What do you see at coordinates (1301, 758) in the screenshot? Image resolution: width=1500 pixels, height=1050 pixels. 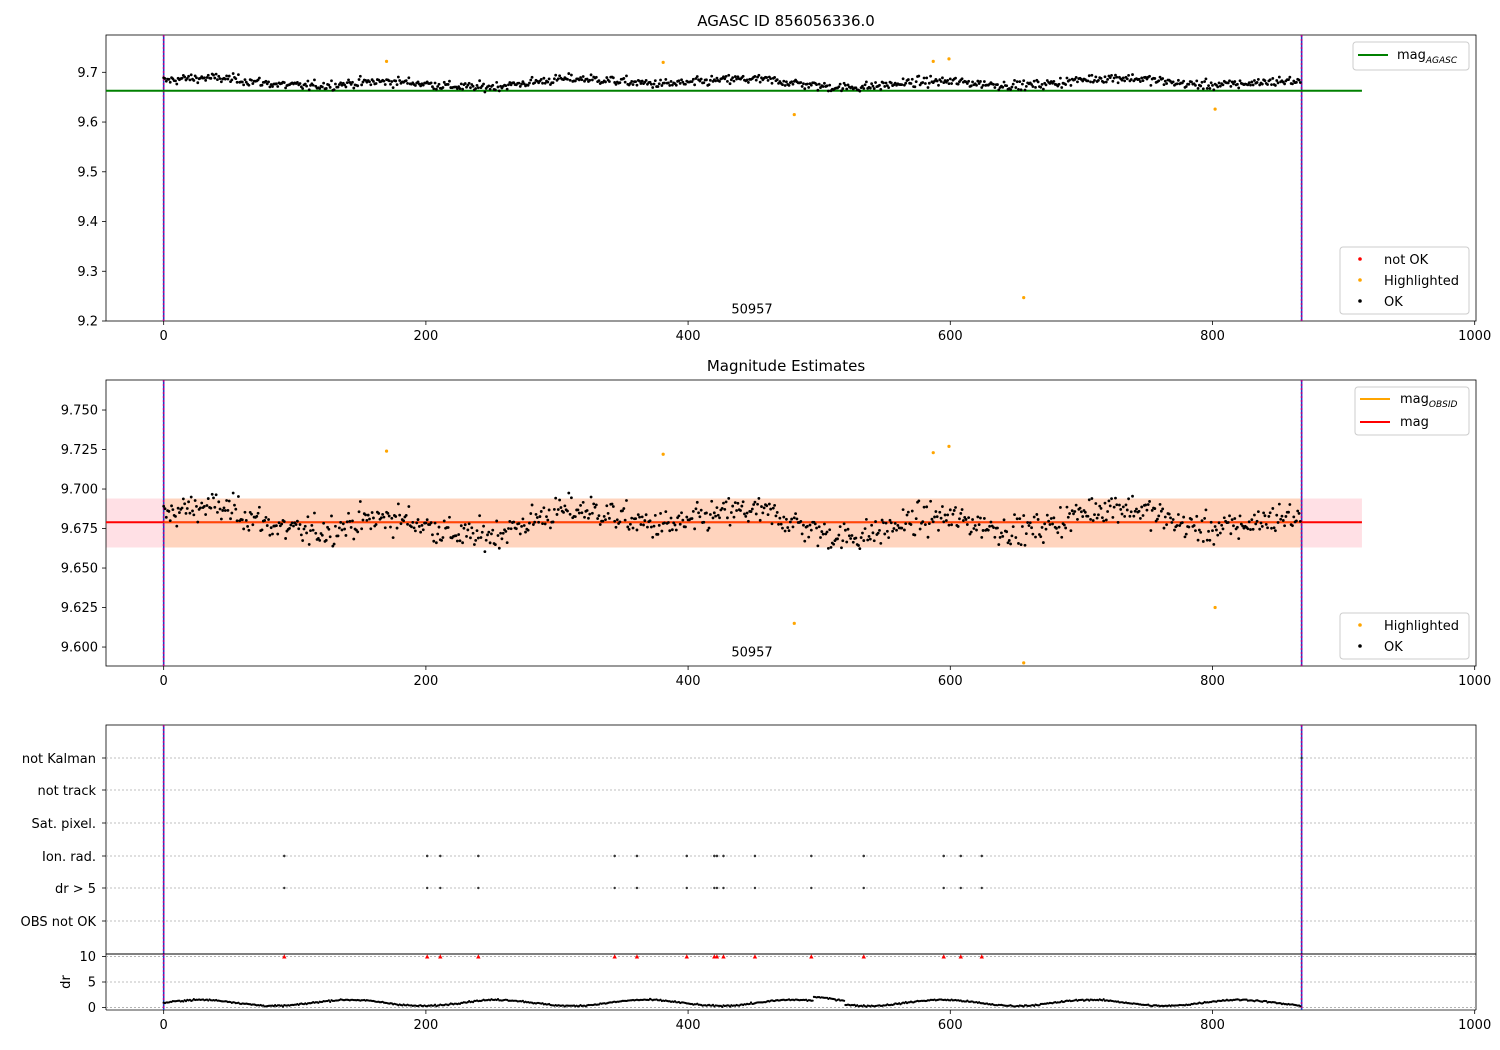 I see `not-kalman-flag-point` at bounding box center [1301, 758].